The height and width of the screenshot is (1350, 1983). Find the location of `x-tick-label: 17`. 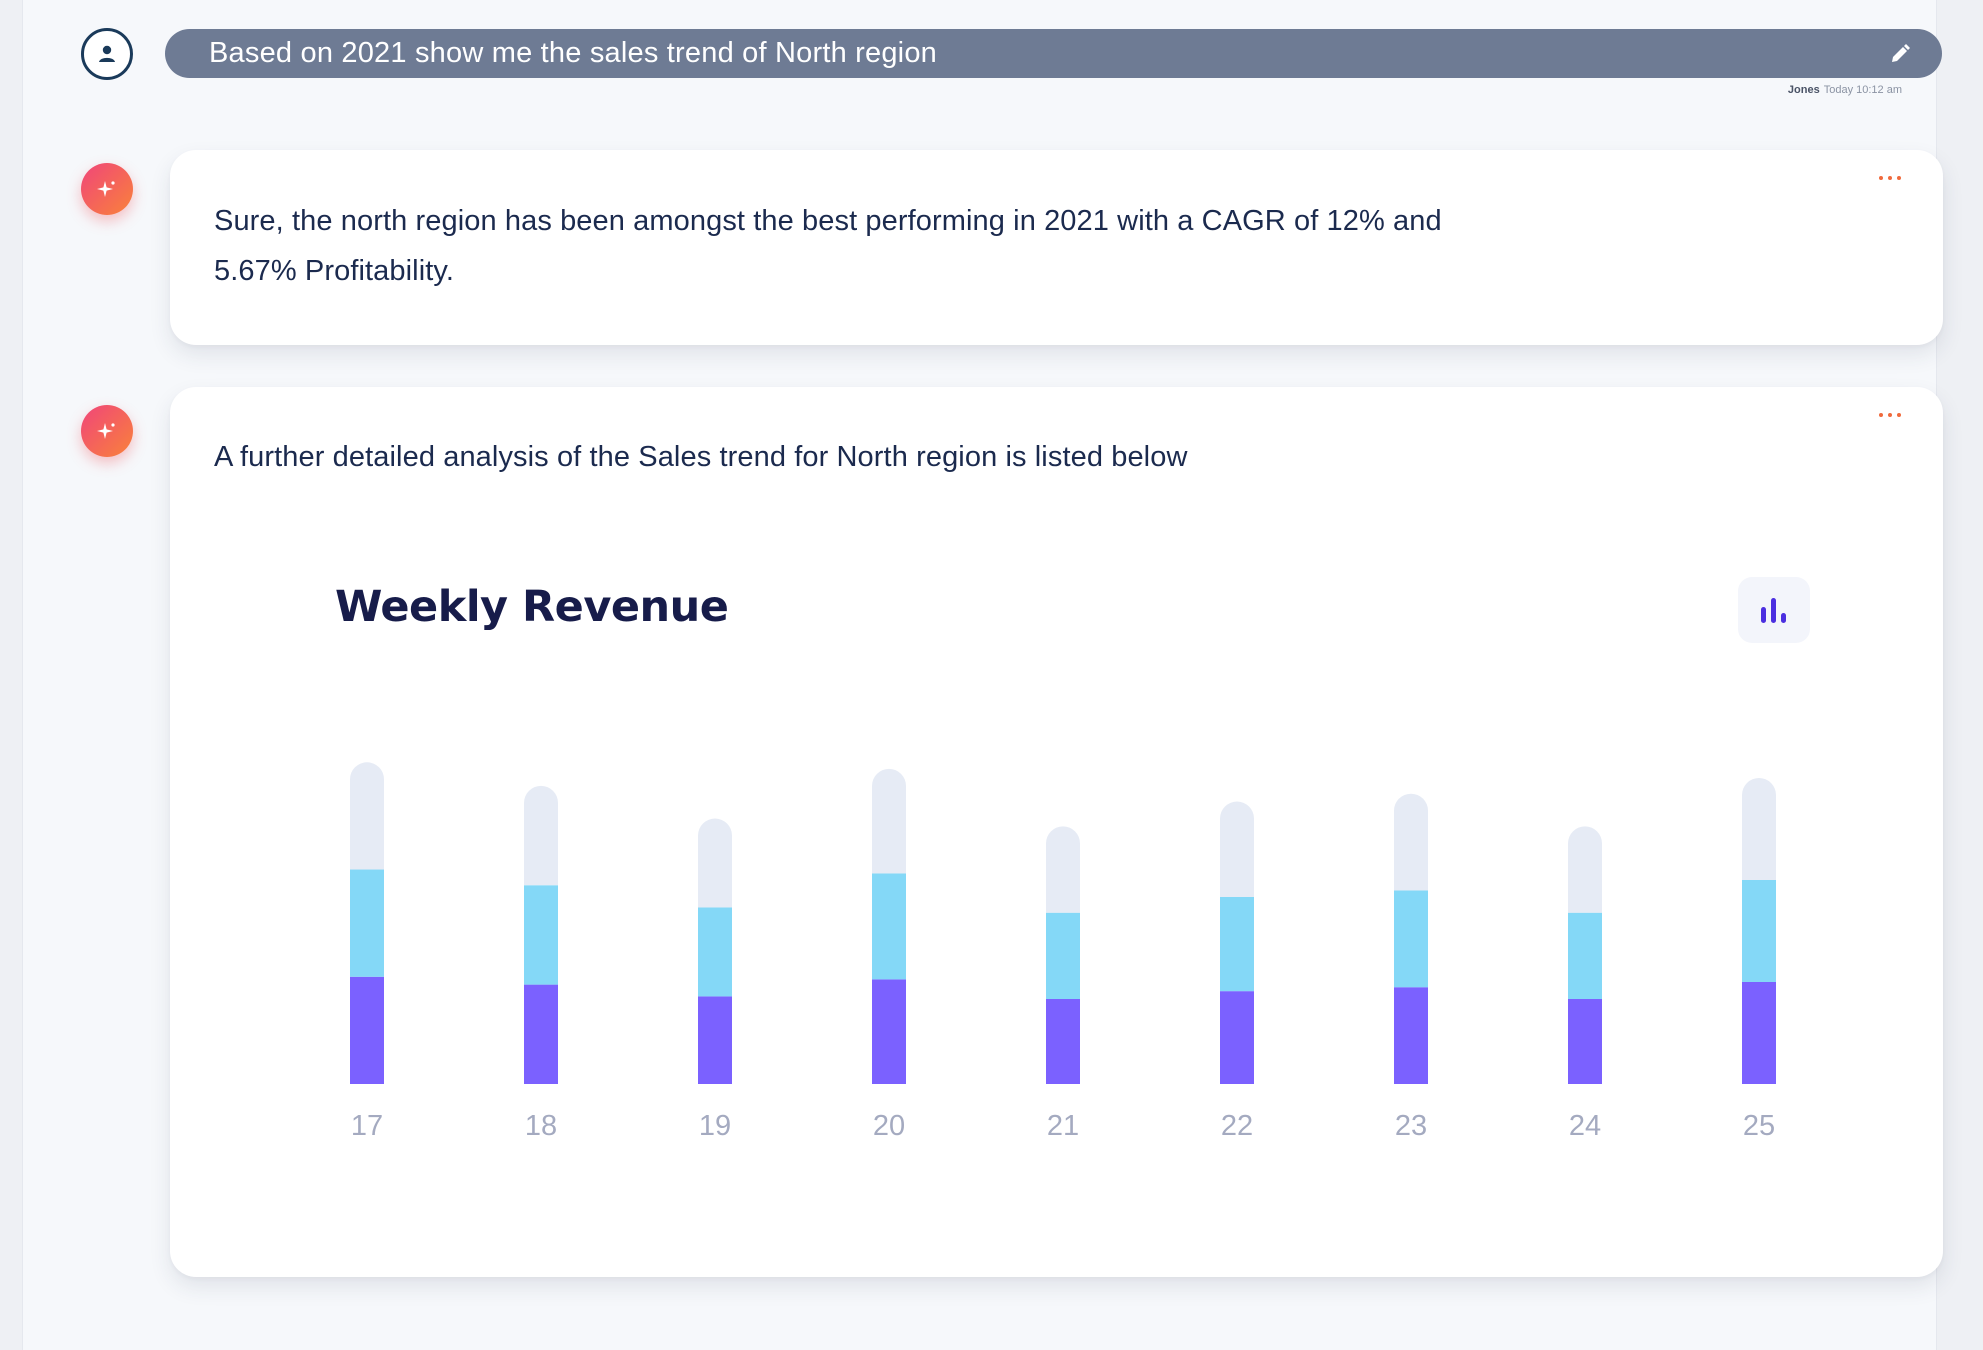

x-tick-label: 17 is located at coordinates (367, 1126).